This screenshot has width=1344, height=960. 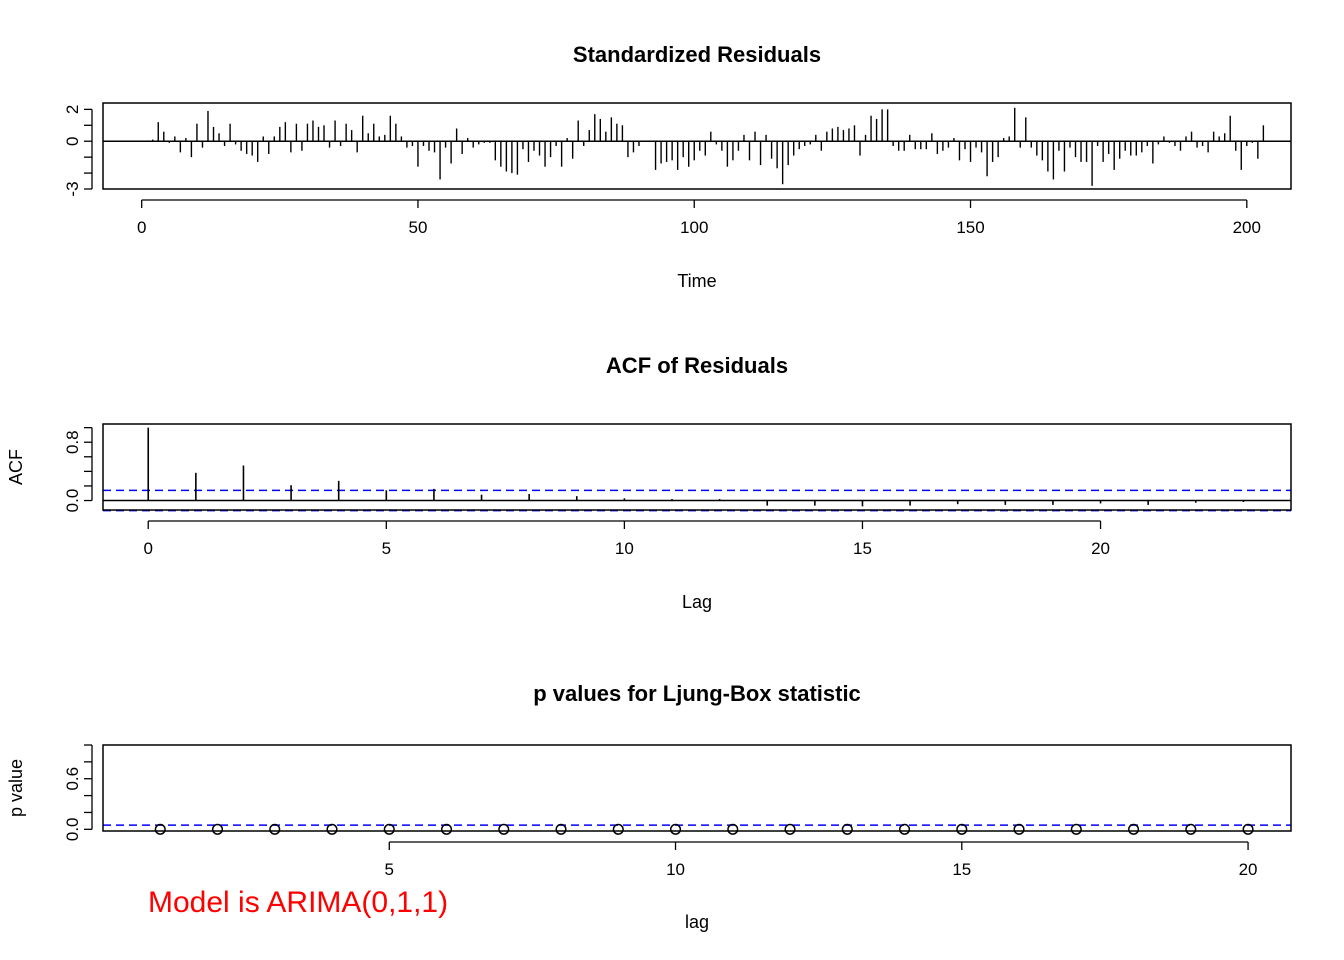 I want to click on panel-title: Standardized Residuals, so click(x=697, y=54).